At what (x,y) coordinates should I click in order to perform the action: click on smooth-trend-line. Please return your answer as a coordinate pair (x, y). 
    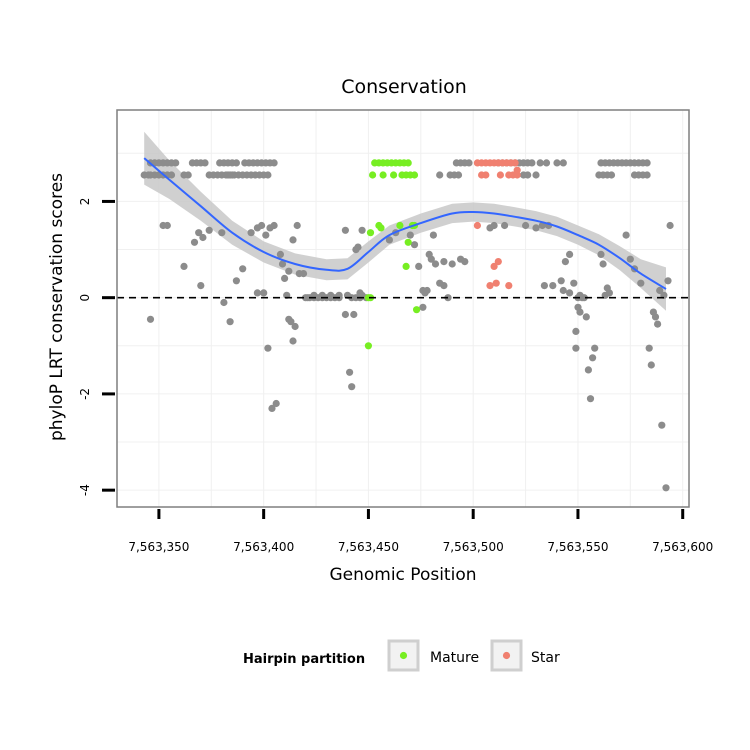
    Looking at the image, I should click on (405, 223).